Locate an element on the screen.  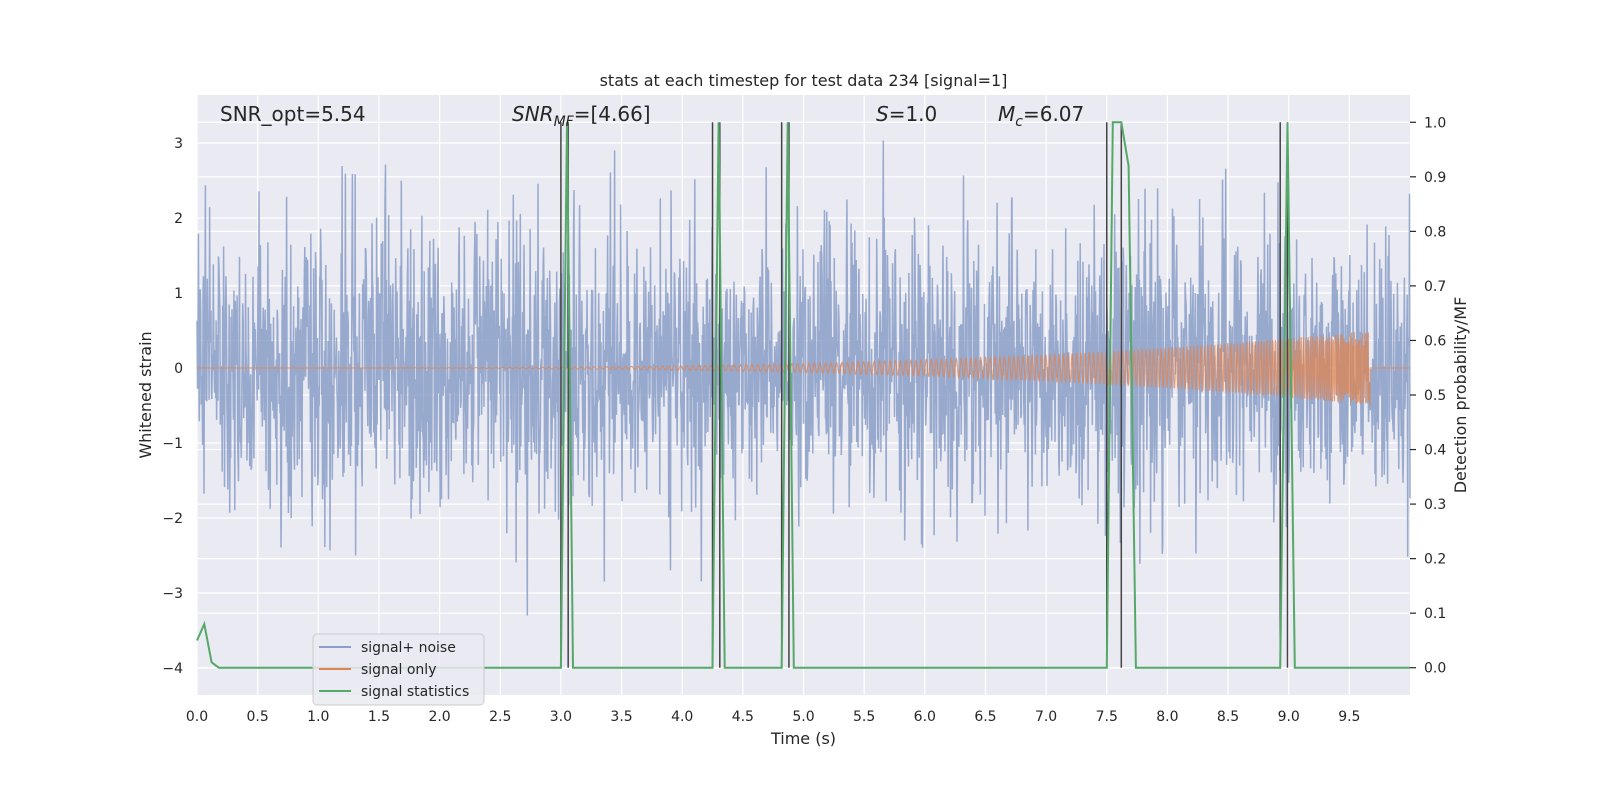
x-tick-label: 2.0 is located at coordinates (439, 717).